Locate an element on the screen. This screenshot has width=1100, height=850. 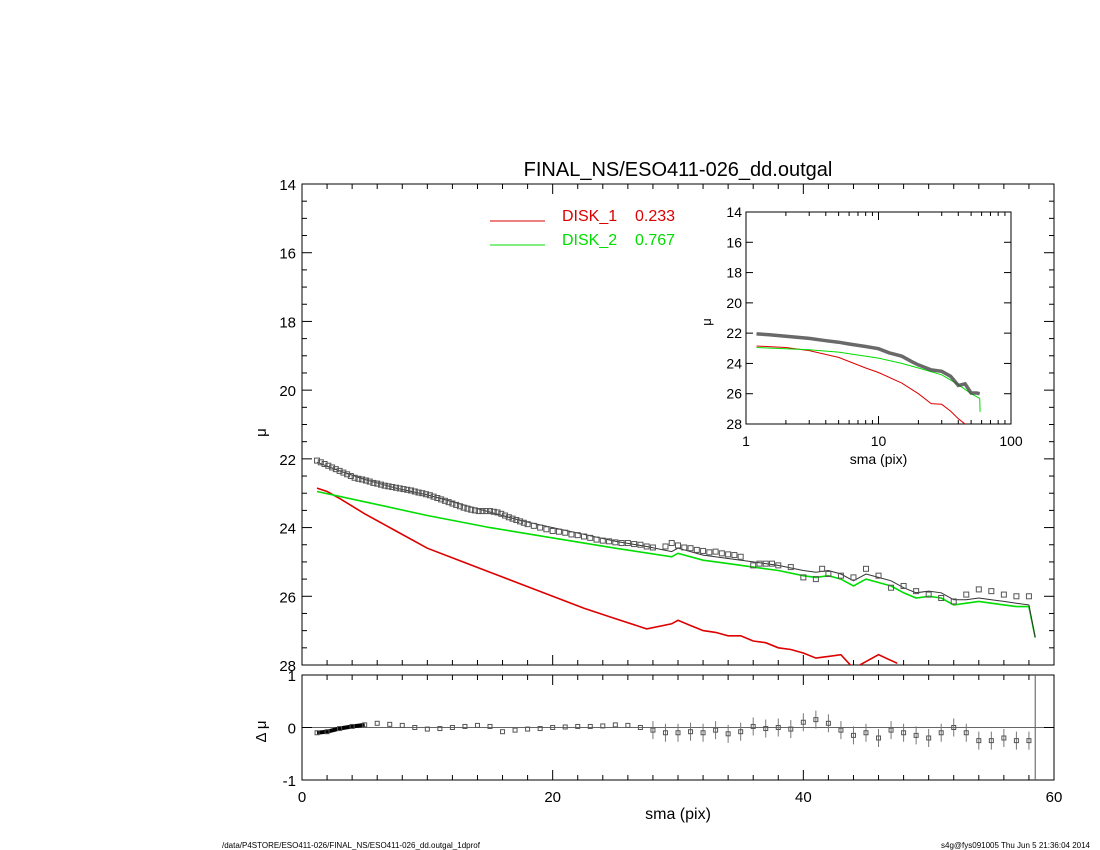
footer-stamp: s4g@fys091005 Thu Jun 5 21:36:04 2014 is located at coordinates (1016, 845).